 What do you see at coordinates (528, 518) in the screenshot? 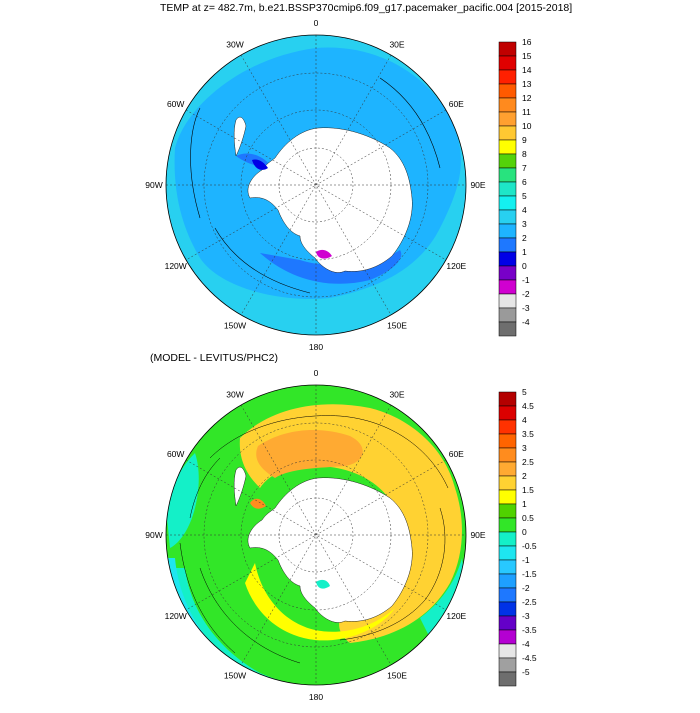
I see `colorbar-label: 0.5` at bounding box center [528, 518].